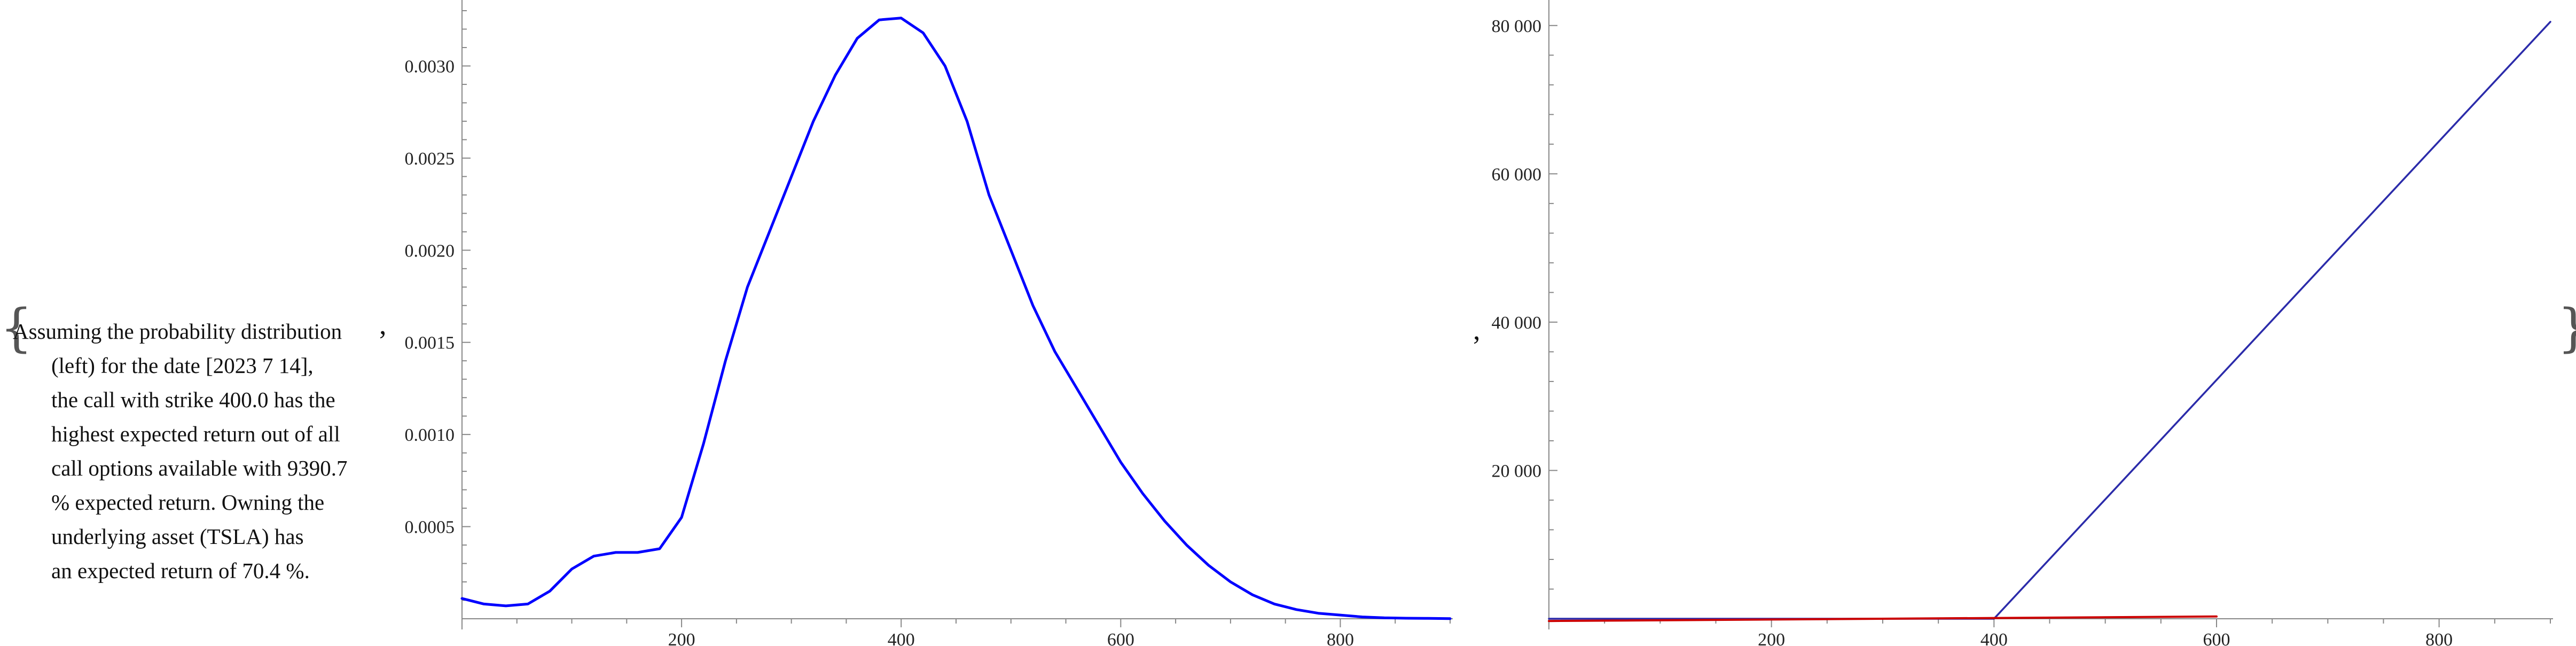 This screenshot has height=646, width=2576. I want to click on result-line: % expected return. Owning the, so click(188, 503).